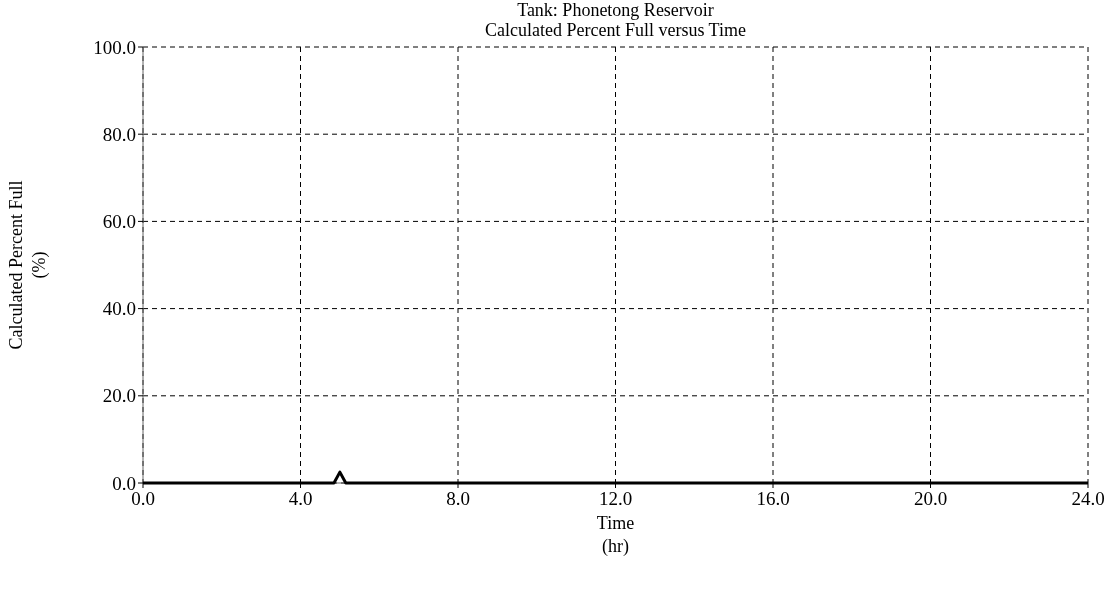 Image resolution: width=1120 pixels, height=594 pixels. What do you see at coordinates (1088, 498) in the screenshot?
I see `x-tick-label: 24.0` at bounding box center [1088, 498].